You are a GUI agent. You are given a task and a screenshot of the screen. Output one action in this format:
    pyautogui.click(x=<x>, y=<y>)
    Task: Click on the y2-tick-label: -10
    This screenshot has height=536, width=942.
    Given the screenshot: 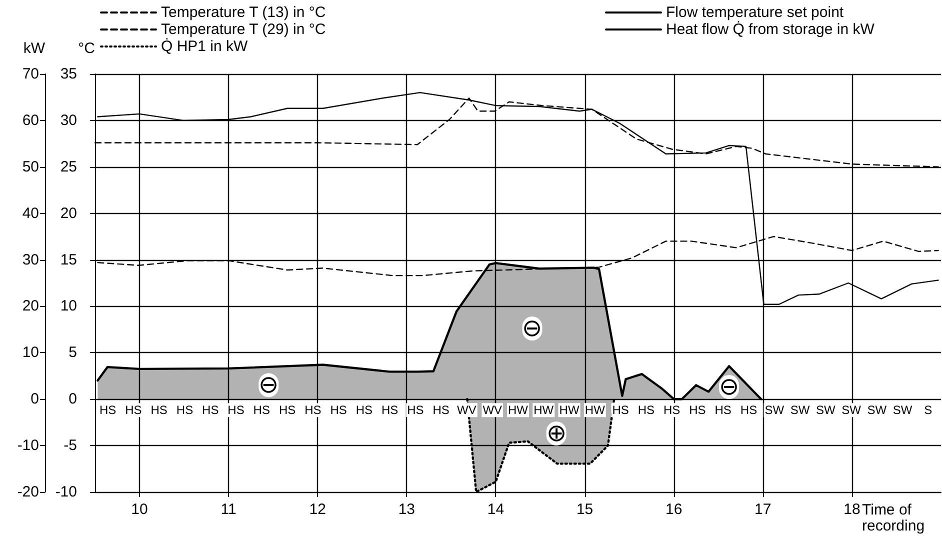 What is the action you would take?
    pyautogui.click(x=66, y=492)
    